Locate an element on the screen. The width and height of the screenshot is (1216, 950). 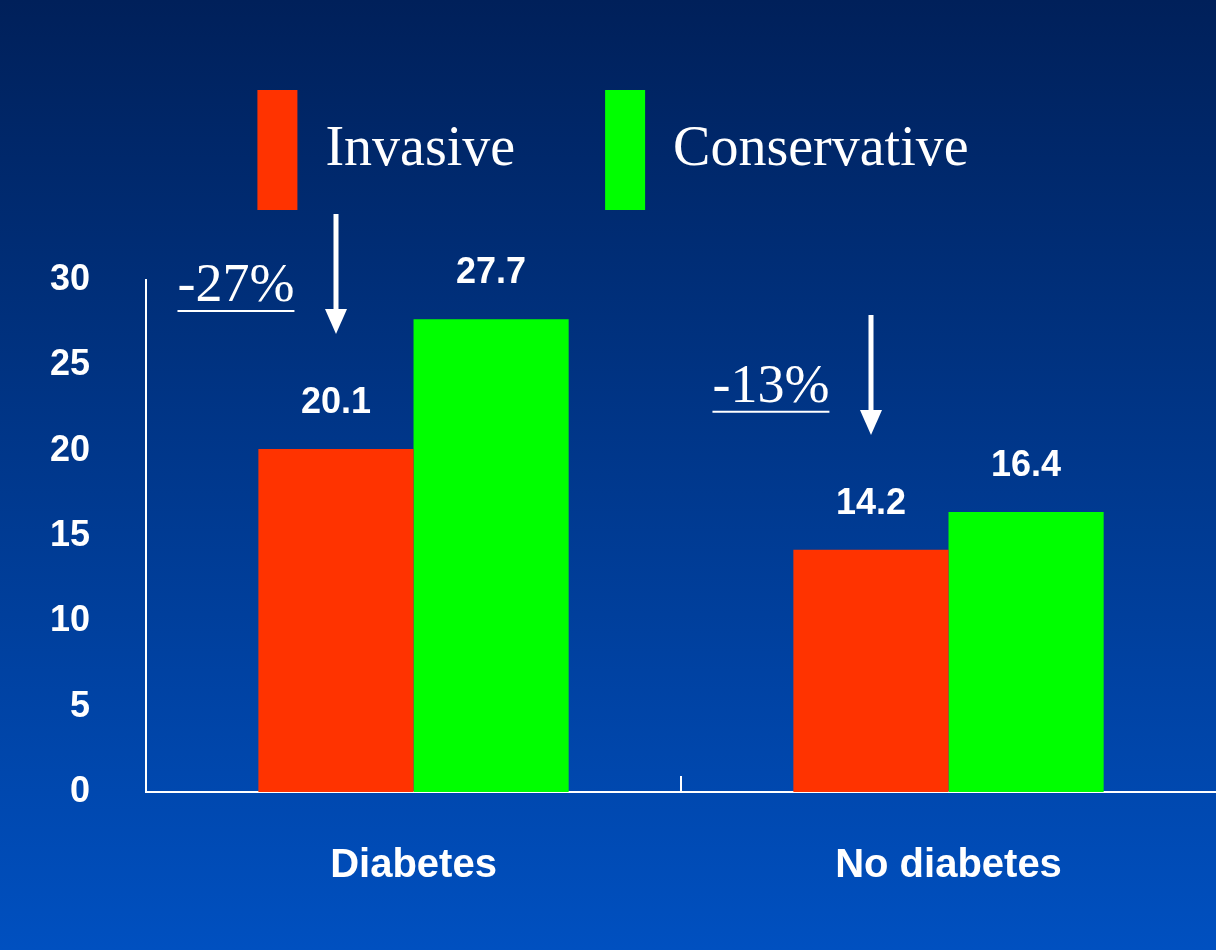
y-tick-label: 30 is located at coordinates (70, 277).